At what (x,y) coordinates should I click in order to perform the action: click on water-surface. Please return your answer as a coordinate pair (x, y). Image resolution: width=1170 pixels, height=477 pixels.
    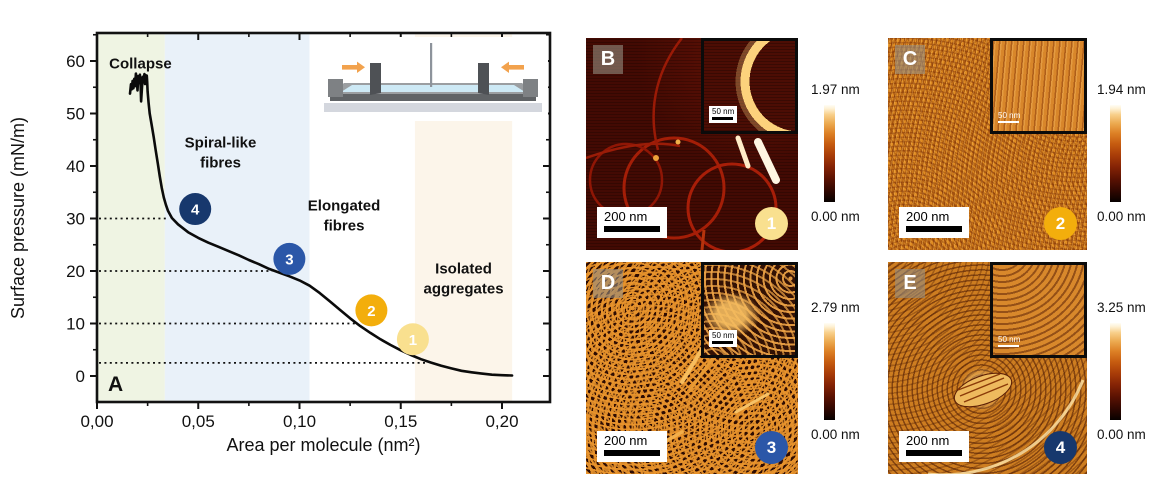
    Looking at the image, I should click on (433, 88).